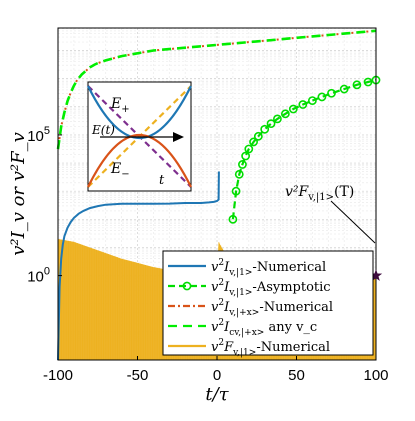 The image size is (415, 421). I want to click on annotation-leader-line, so click(353, 222).